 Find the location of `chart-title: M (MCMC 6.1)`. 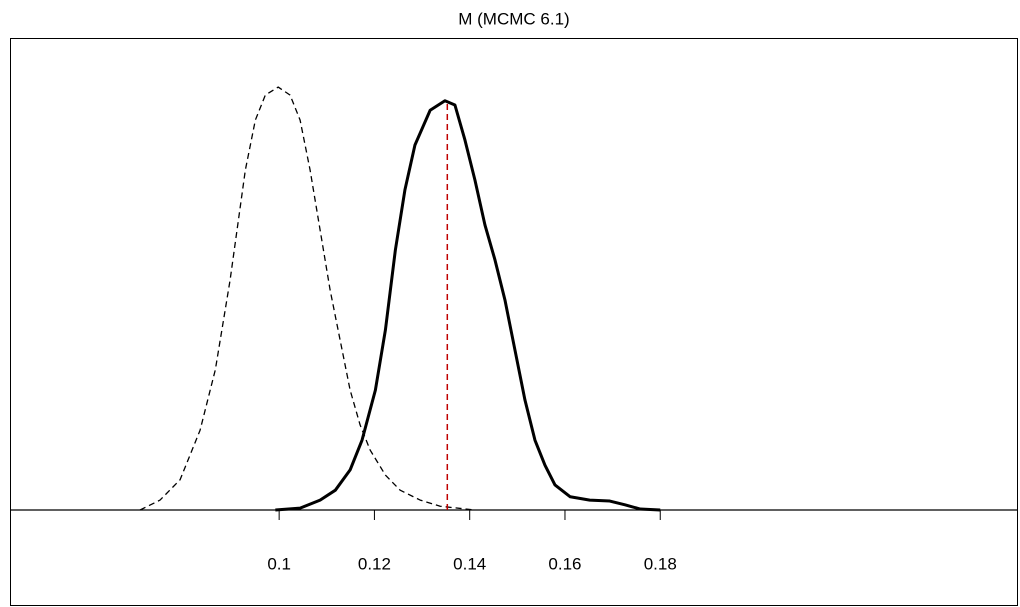

chart-title: M (MCMC 6.1) is located at coordinates (513, 18).